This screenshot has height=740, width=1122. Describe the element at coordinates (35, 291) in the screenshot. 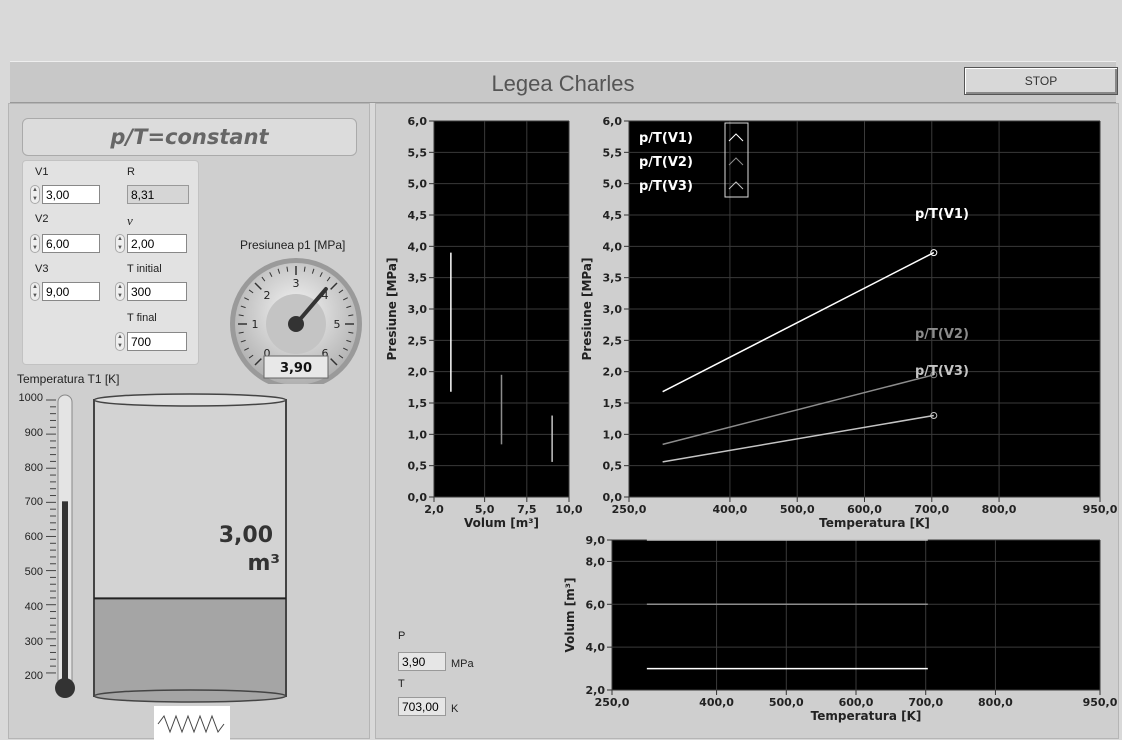

I see `v3-spinner: ▲ ▼` at that location.